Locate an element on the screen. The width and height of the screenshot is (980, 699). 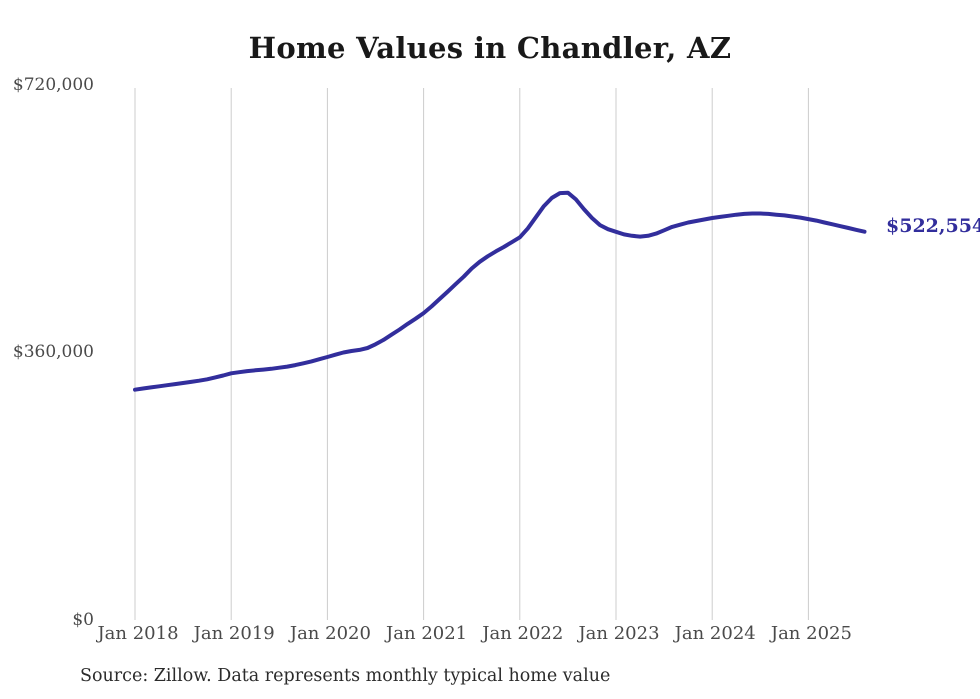
x-axis-label-2020: Jan 2020 is located at coordinates (330, 633).